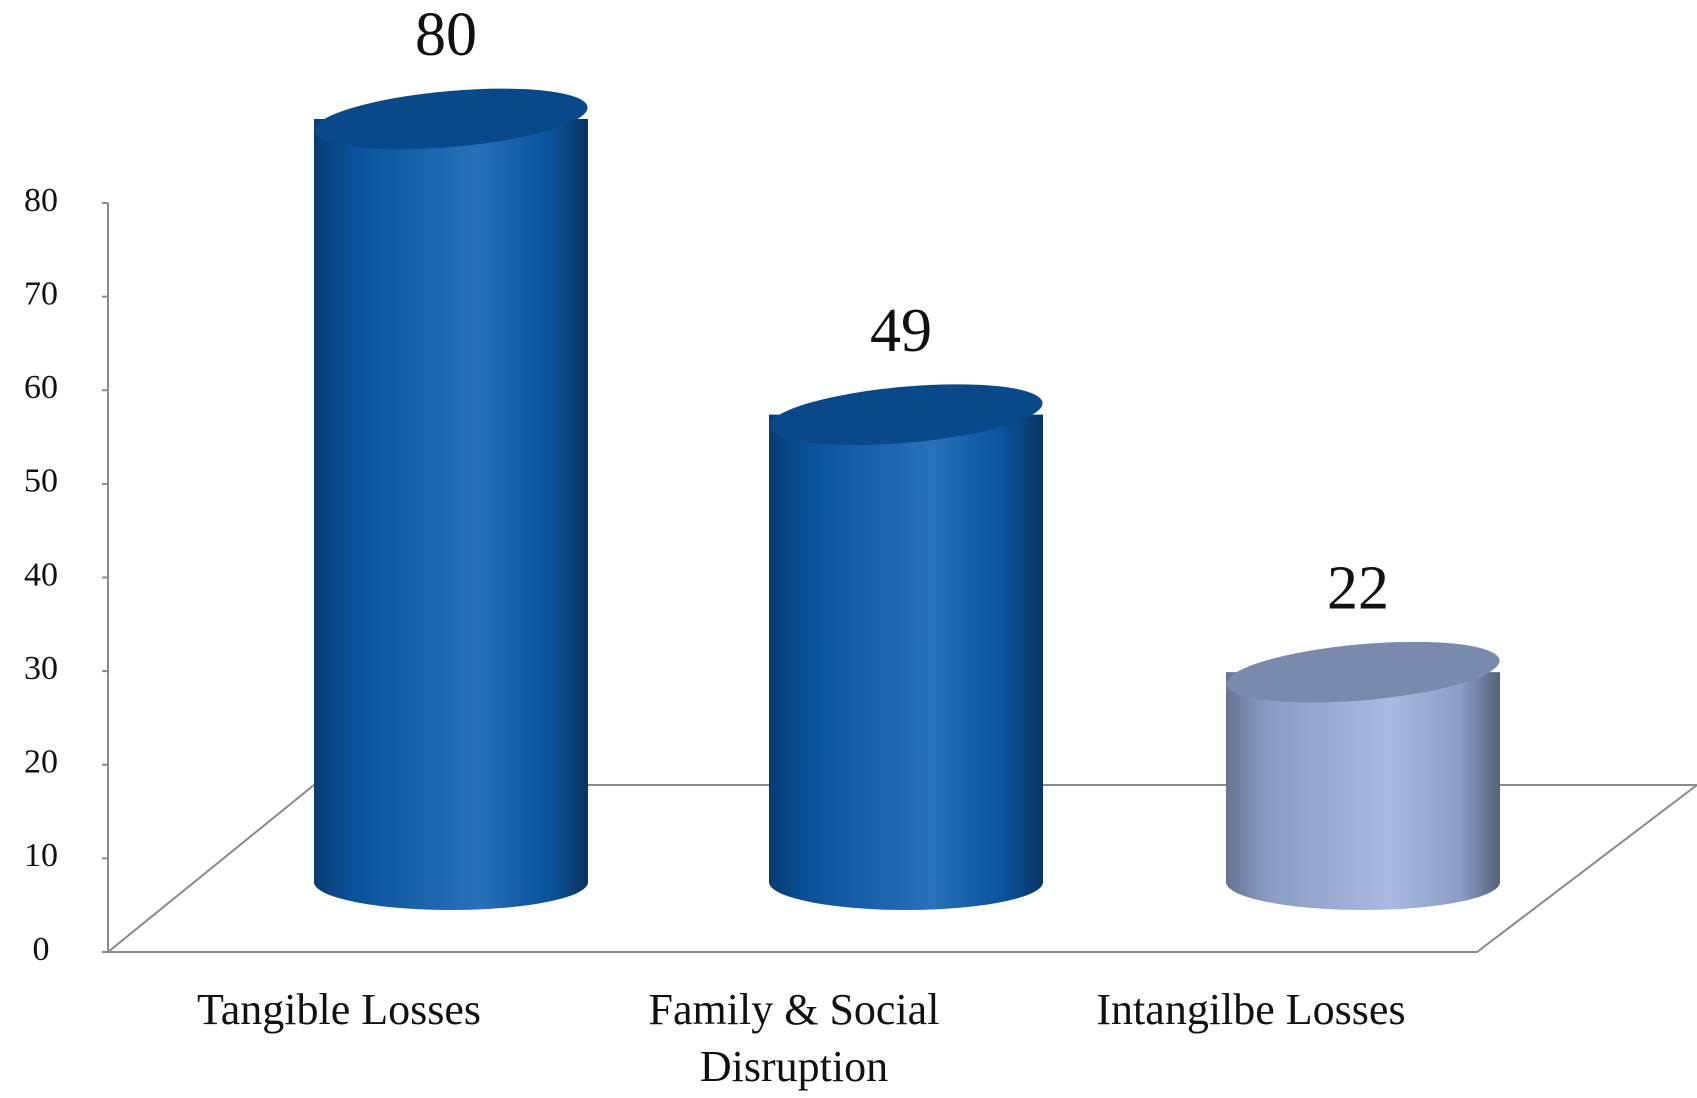 The width and height of the screenshot is (1697, 1098). I want to click on x-tick-label: Family & Social Disruption, so click(794, 1038).